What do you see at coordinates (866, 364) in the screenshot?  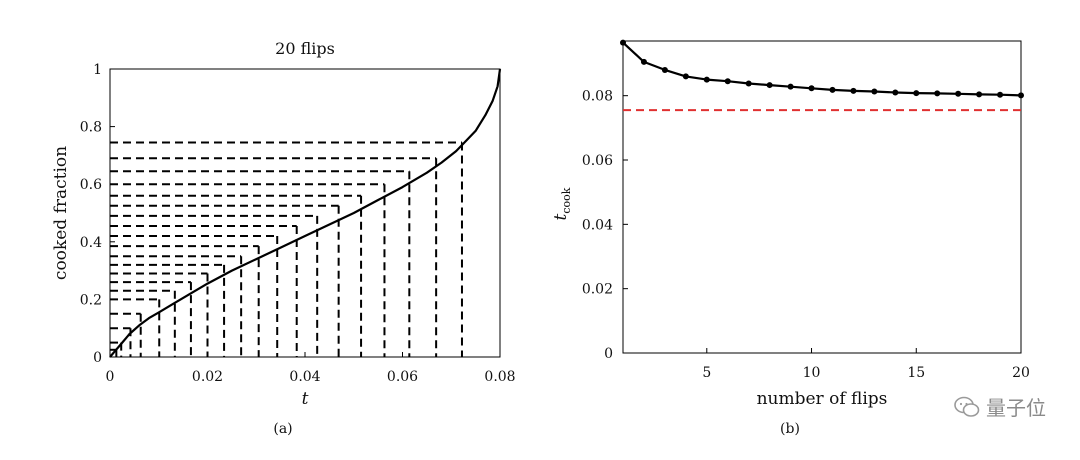 I see `panel-b-x-ticks: 5 10 15 20` at bounding box center [866, 364].